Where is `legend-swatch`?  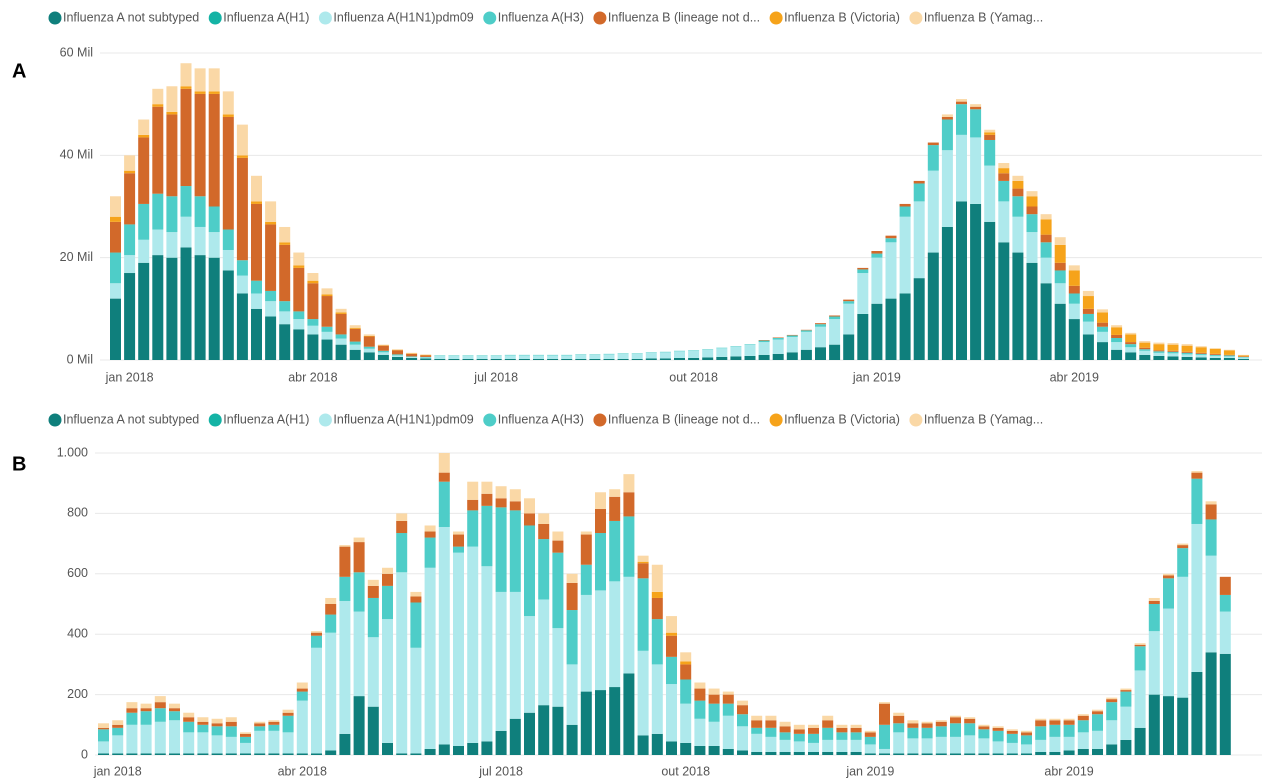 legend-swatch is located at coordinates (600, 18).